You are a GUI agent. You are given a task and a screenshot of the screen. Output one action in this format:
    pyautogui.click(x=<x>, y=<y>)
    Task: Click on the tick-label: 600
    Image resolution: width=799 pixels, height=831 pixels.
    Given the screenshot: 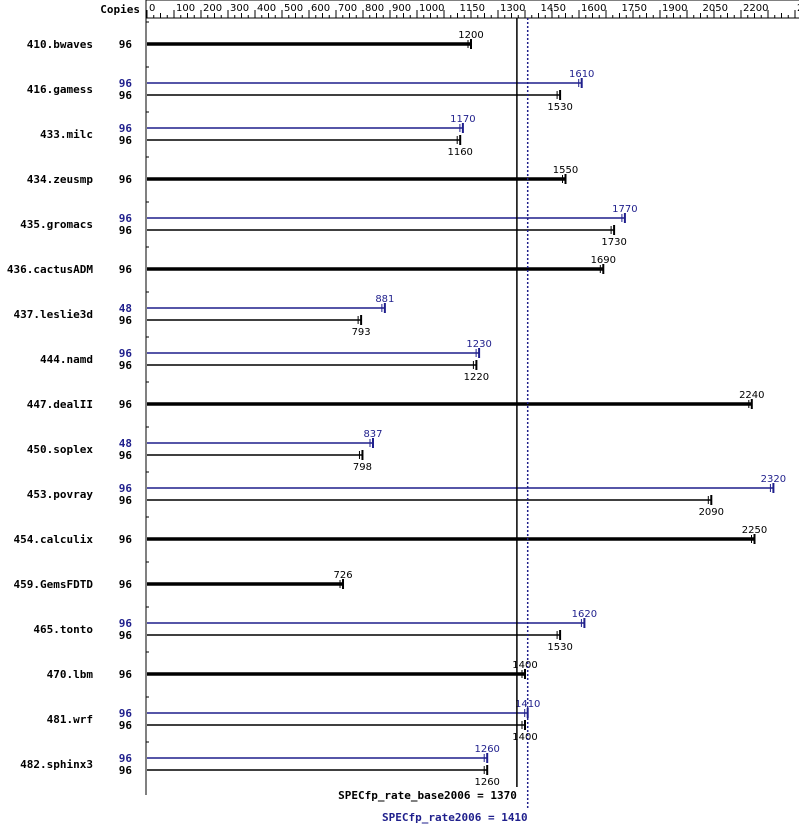 What is the action you would take?
    pyautogui.click(x=320, y=8)
    